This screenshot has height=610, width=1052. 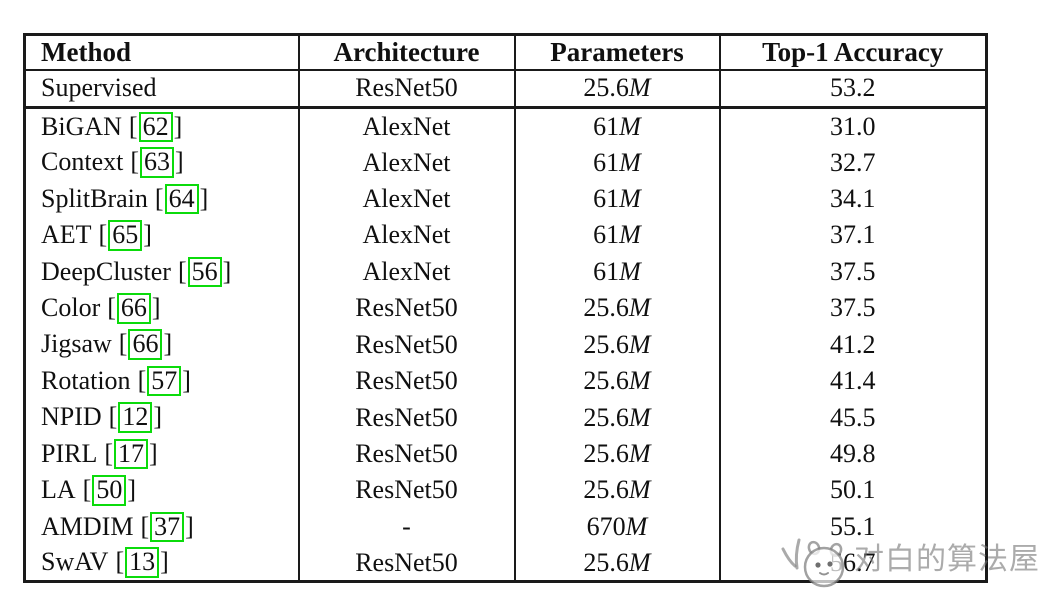 I want to click on citation-link: 12, so click(x=135, y=417).